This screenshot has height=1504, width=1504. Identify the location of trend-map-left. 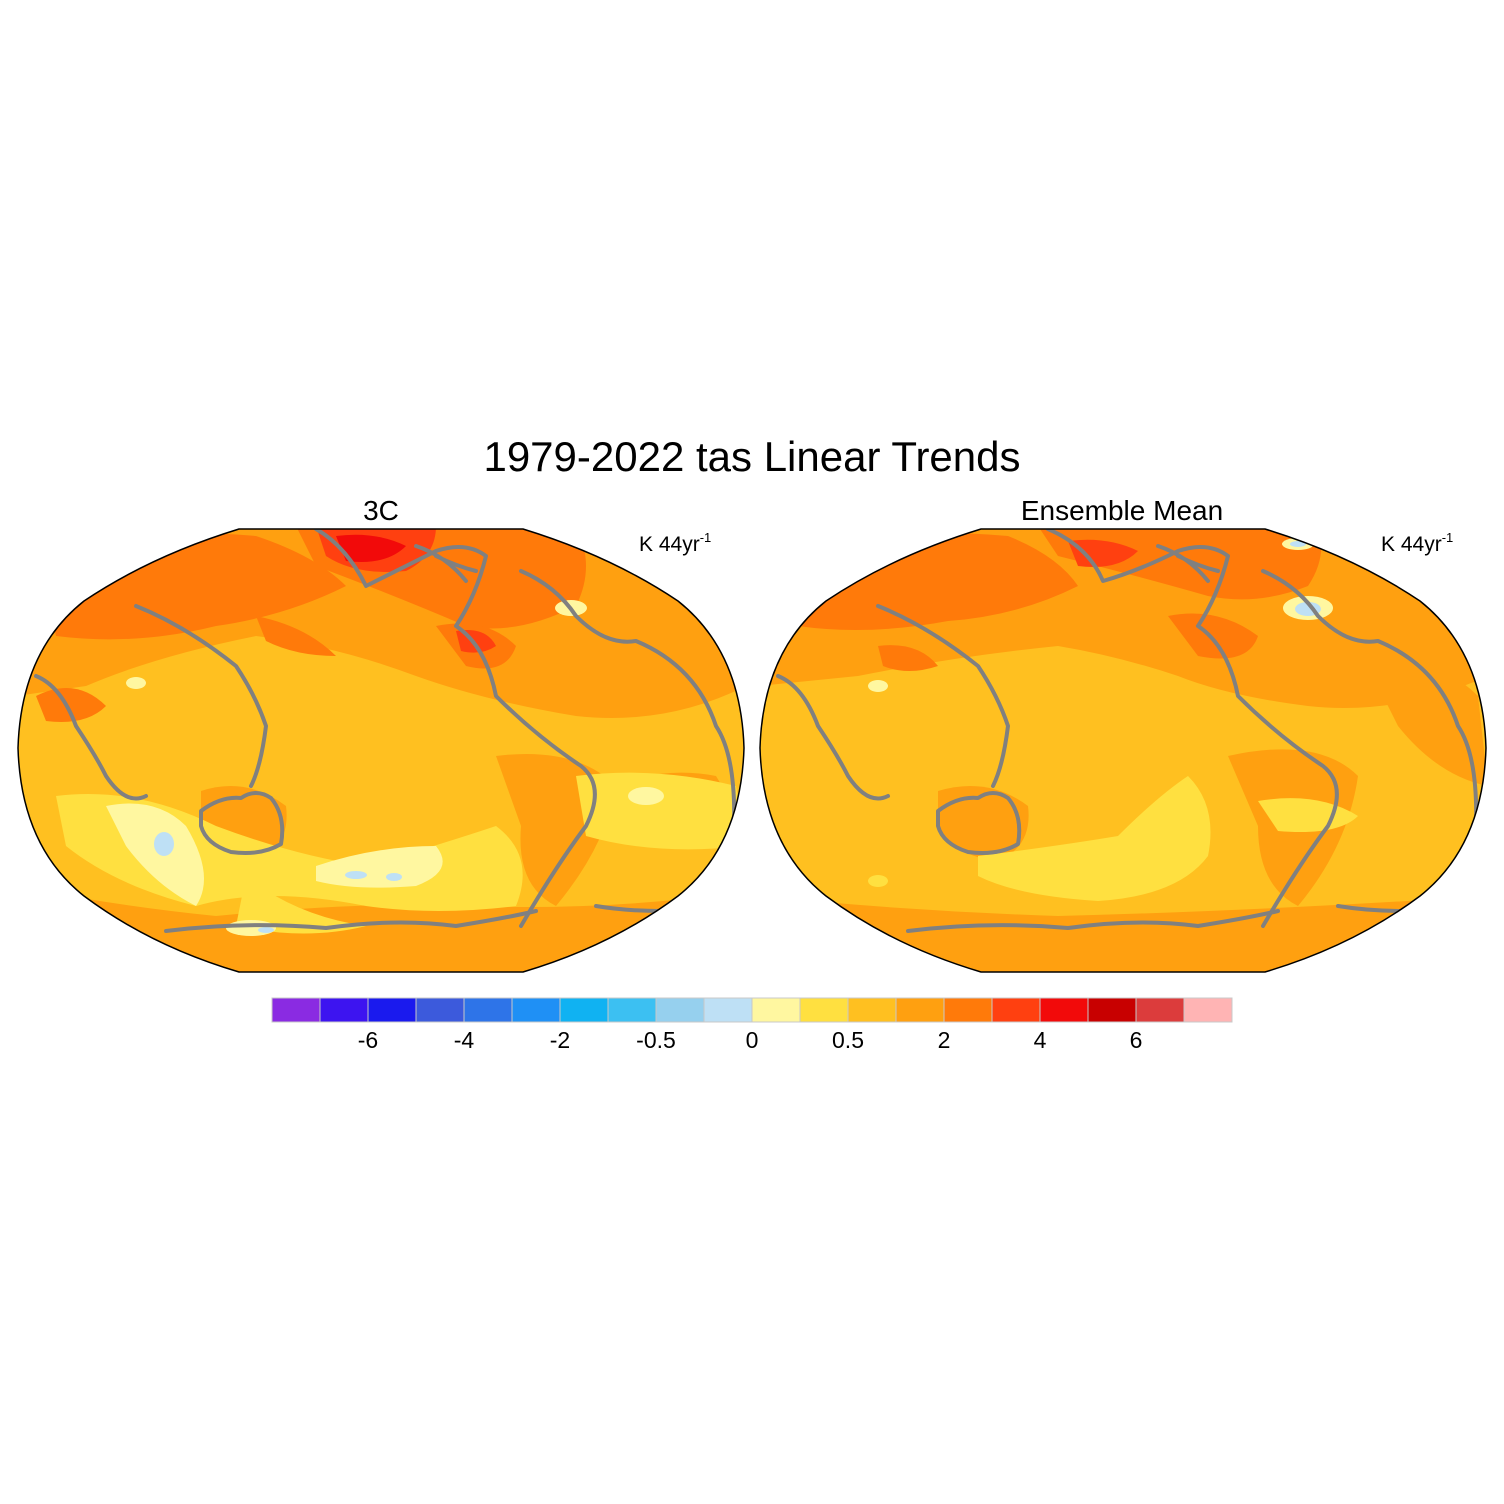
(381, 750).